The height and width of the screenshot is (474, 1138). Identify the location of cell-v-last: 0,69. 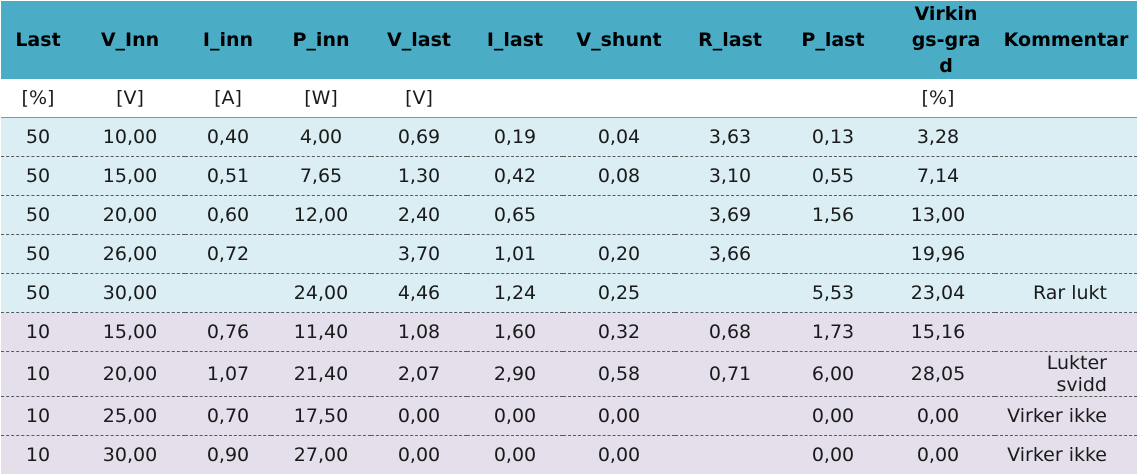
(419, 137).